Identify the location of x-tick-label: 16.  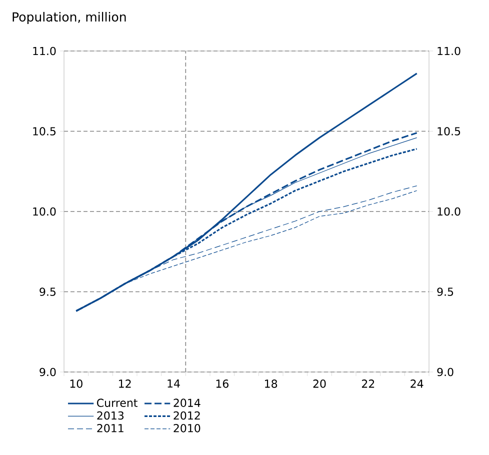
(222, 384).